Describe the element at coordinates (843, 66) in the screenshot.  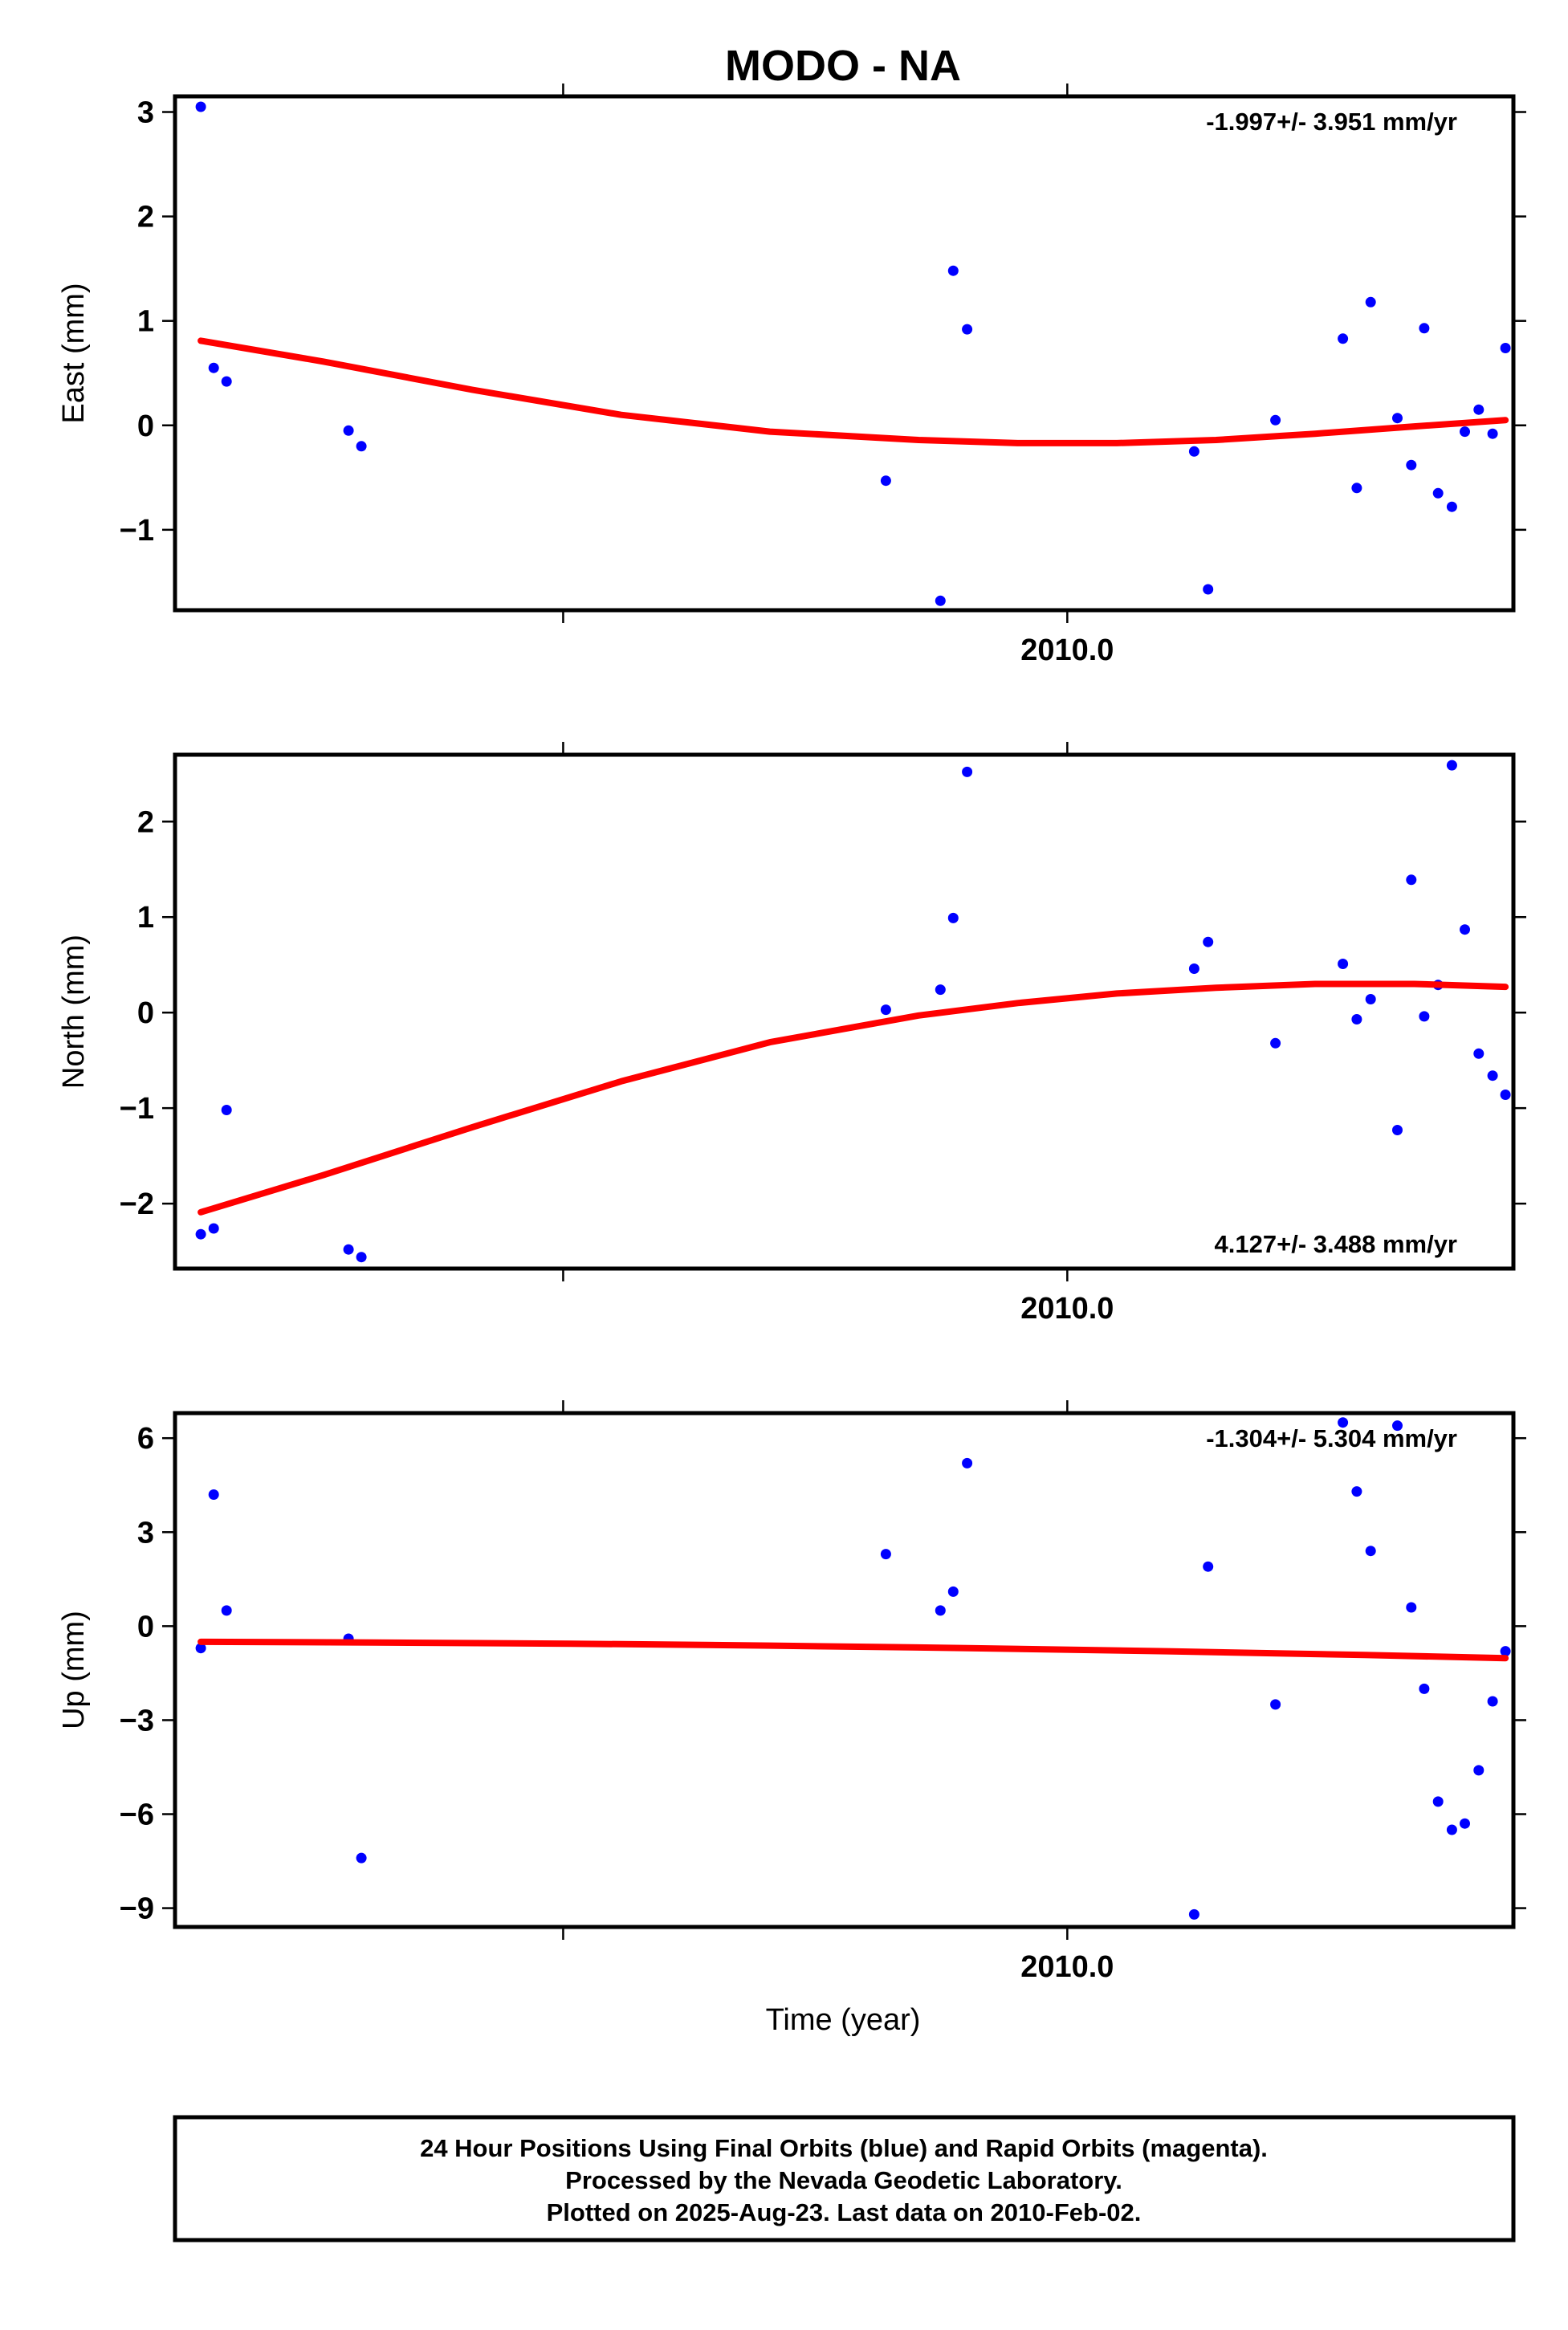
I see `chart-title: MODO - NA` at that location.